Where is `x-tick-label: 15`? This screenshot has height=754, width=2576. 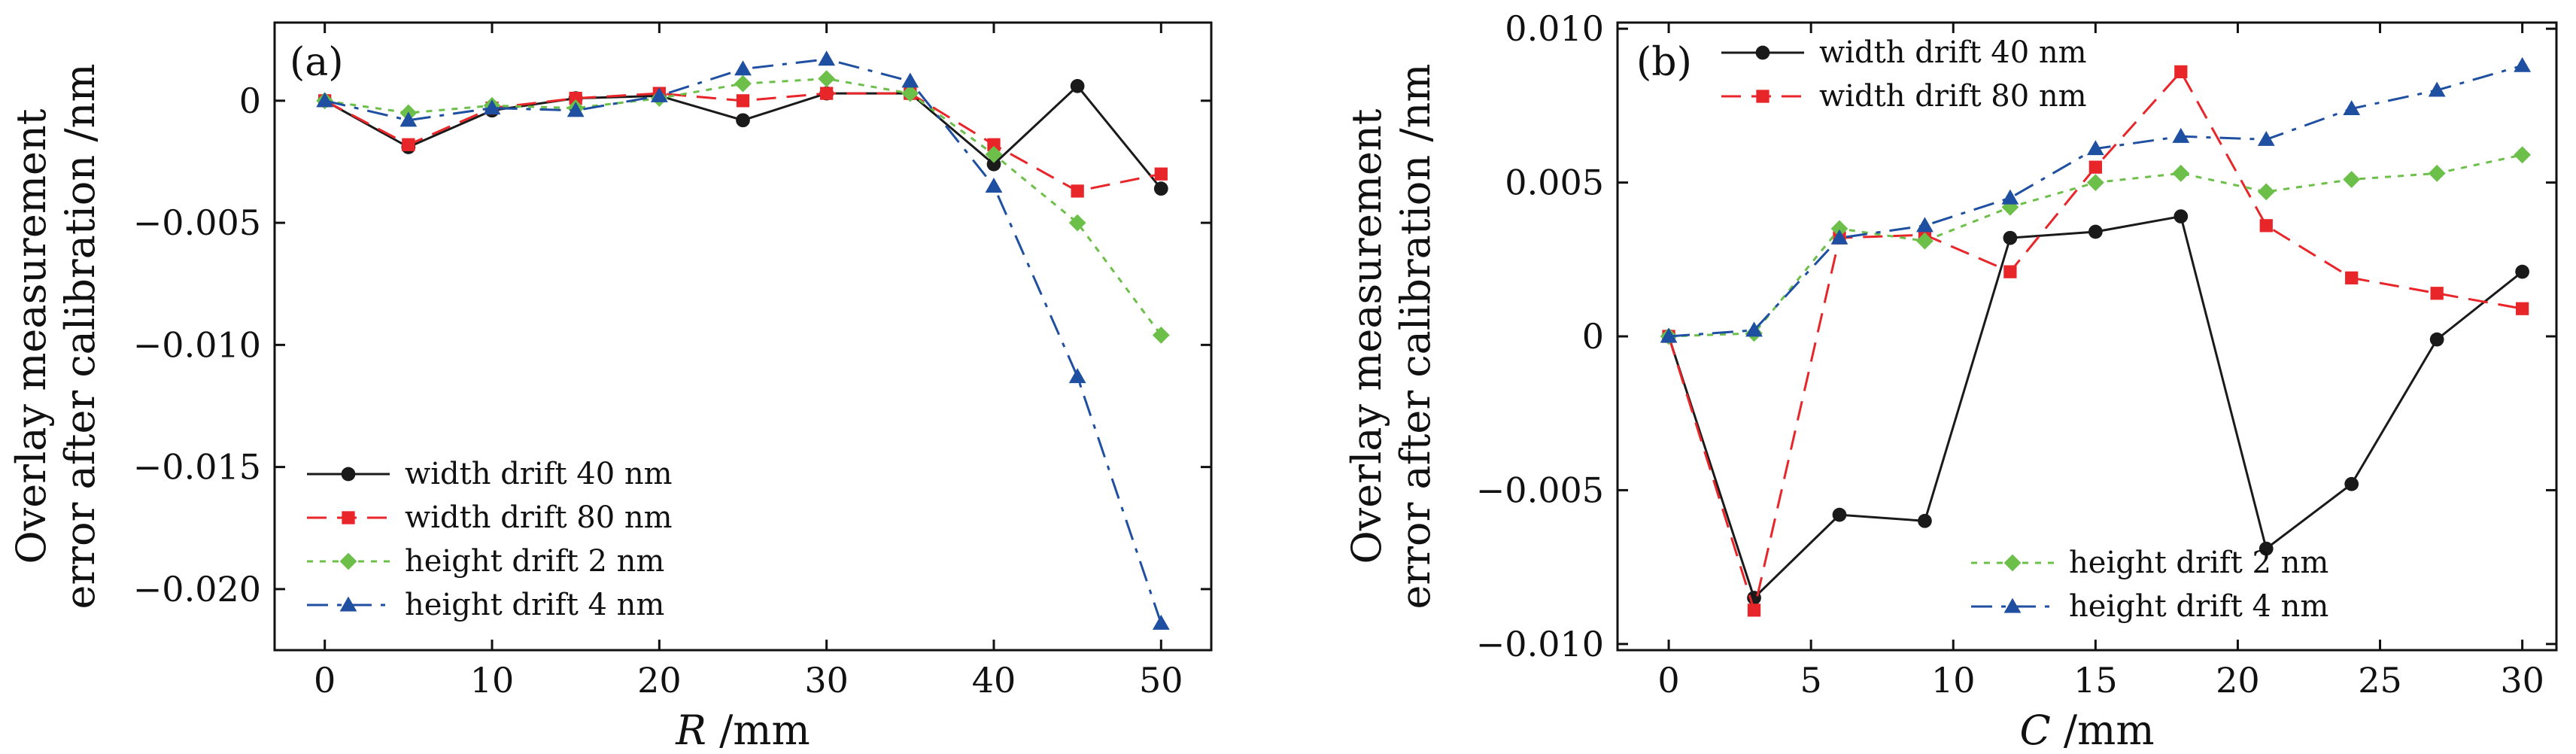
x-tick-label: 15 is located at coordinates (2095, 680).